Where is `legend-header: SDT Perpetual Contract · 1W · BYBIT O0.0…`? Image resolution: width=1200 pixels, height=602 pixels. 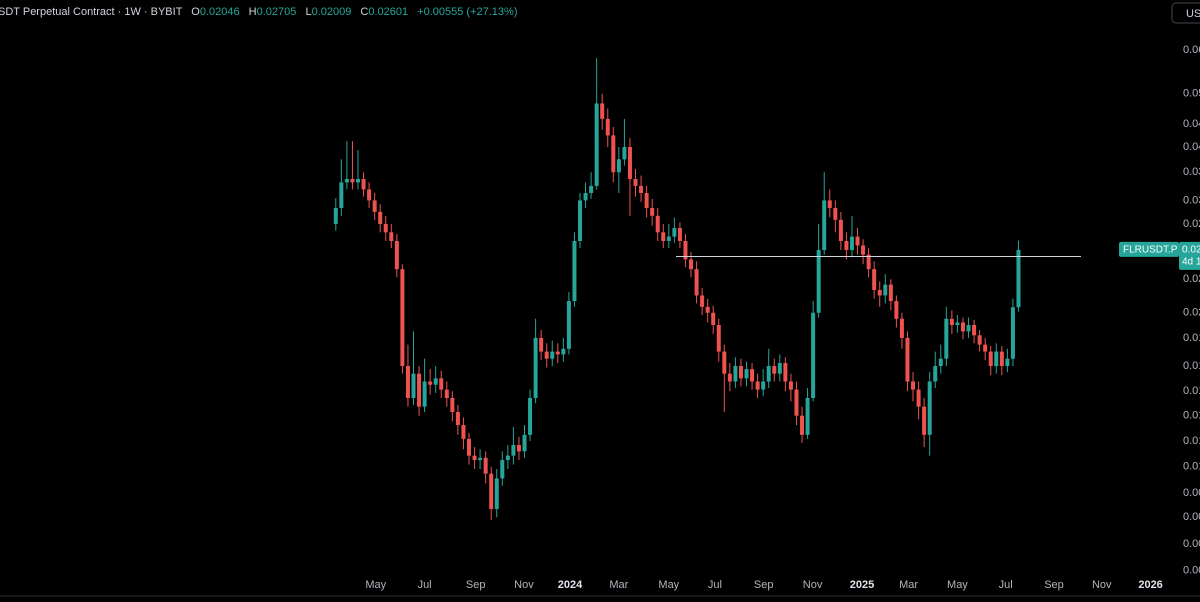
legend-header: SDT Perpetual Contract · 1W · BYBIT O0.0… is located at coordinates (259, 12).